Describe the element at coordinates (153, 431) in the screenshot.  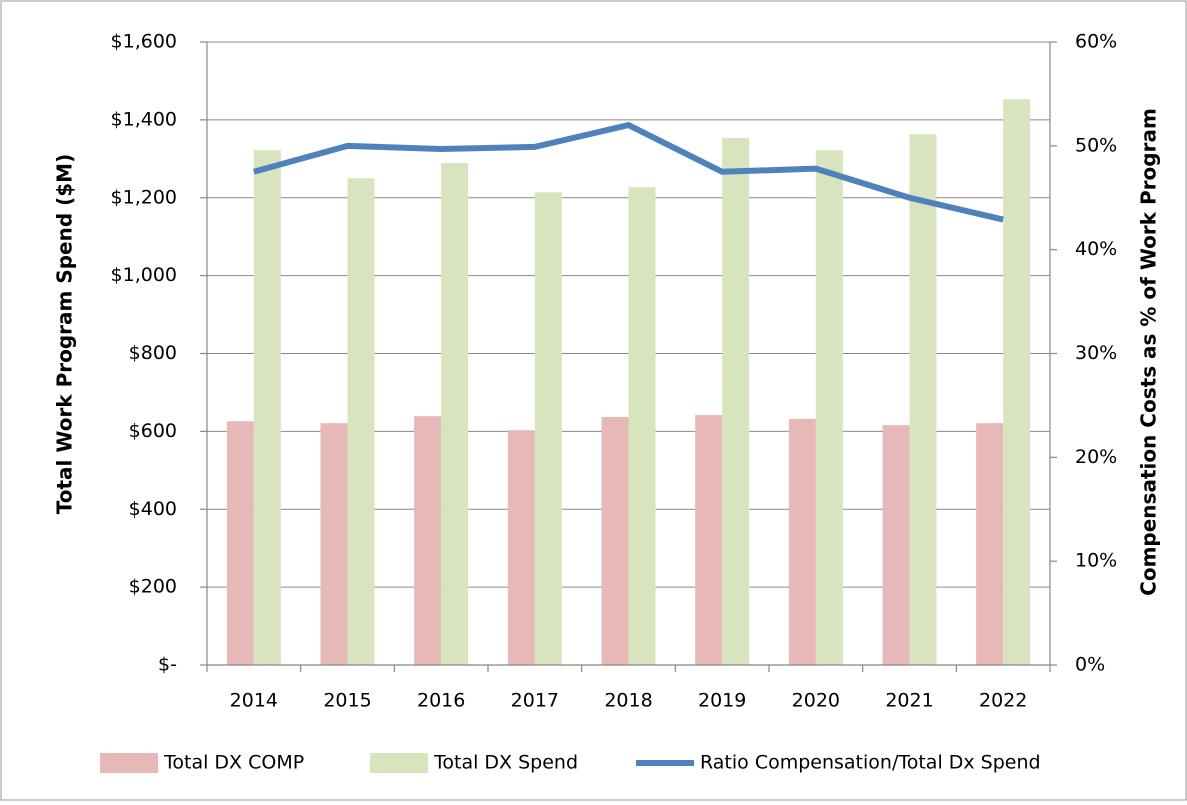
I see `y-tick-label: $600` at that location.